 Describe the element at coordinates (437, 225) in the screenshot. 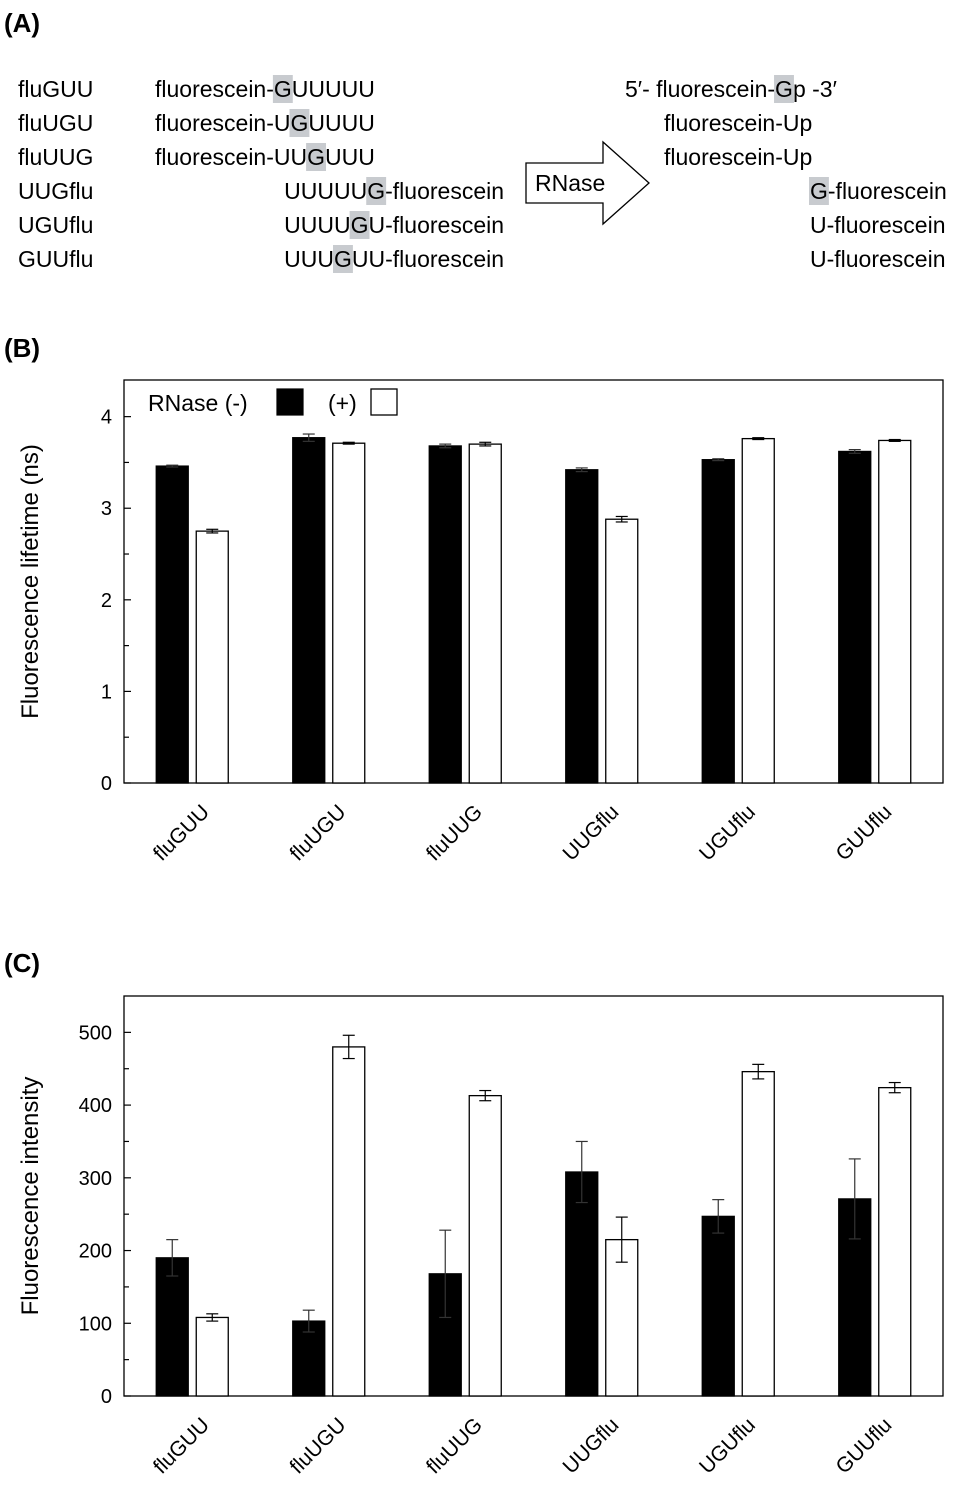

I see `sequence-part: U-fluorescein` at that location.